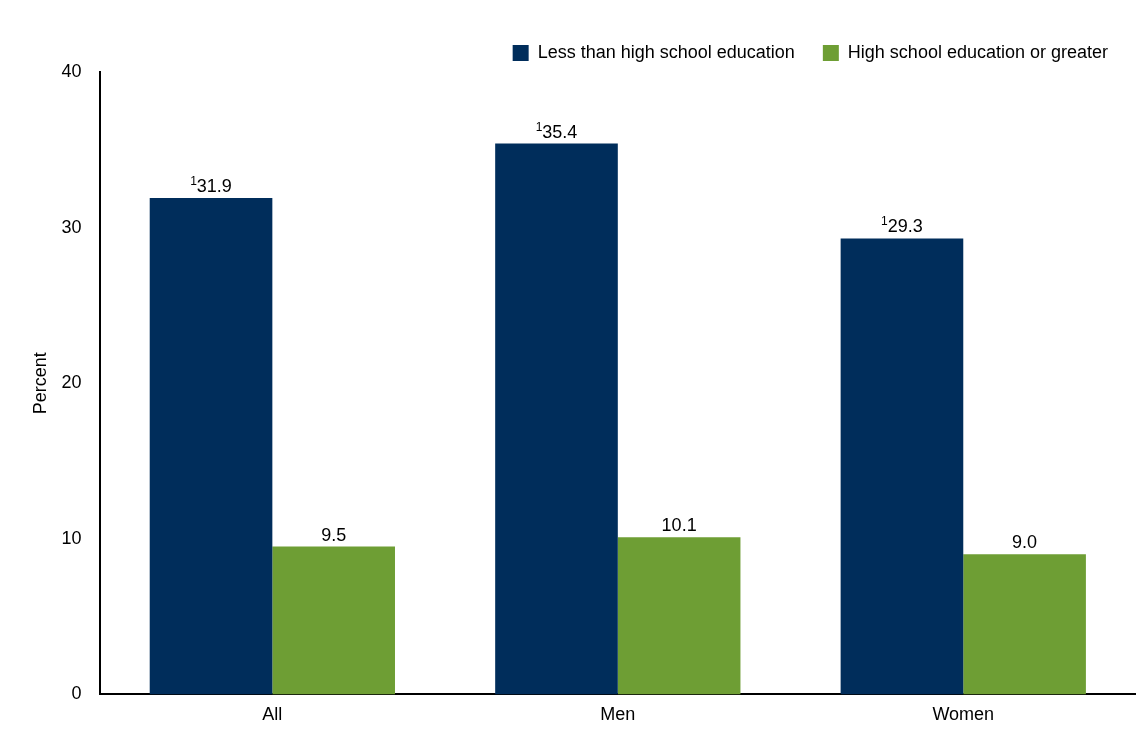 Image resolution: width=1143 pixels, height=740 pixels. Describe the element at coordinates (272, 714) in the screenshot. I see `x-tick-label: All` at that location.